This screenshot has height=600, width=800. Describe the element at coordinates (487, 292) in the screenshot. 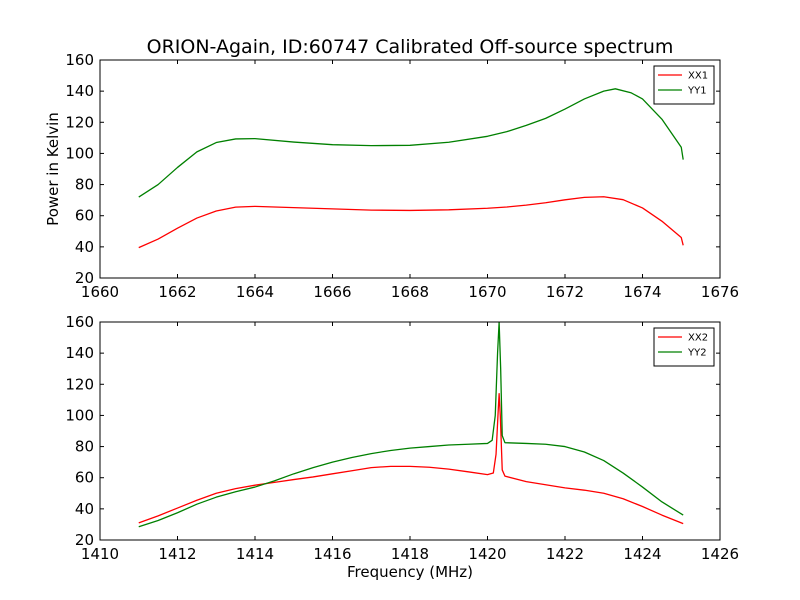

I see `x-tick-label: 1670` at that location.